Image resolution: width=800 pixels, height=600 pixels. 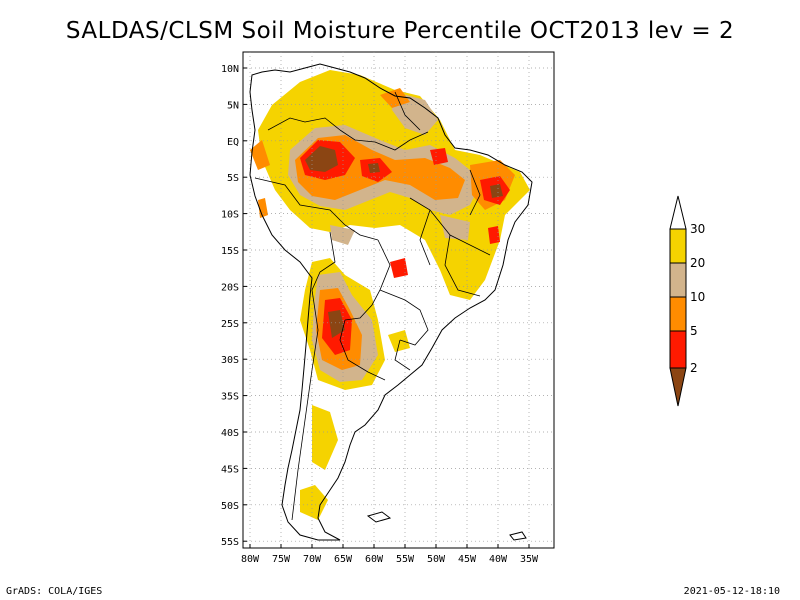 I want to click on legend-label: 2, so click(x=694, y=368).